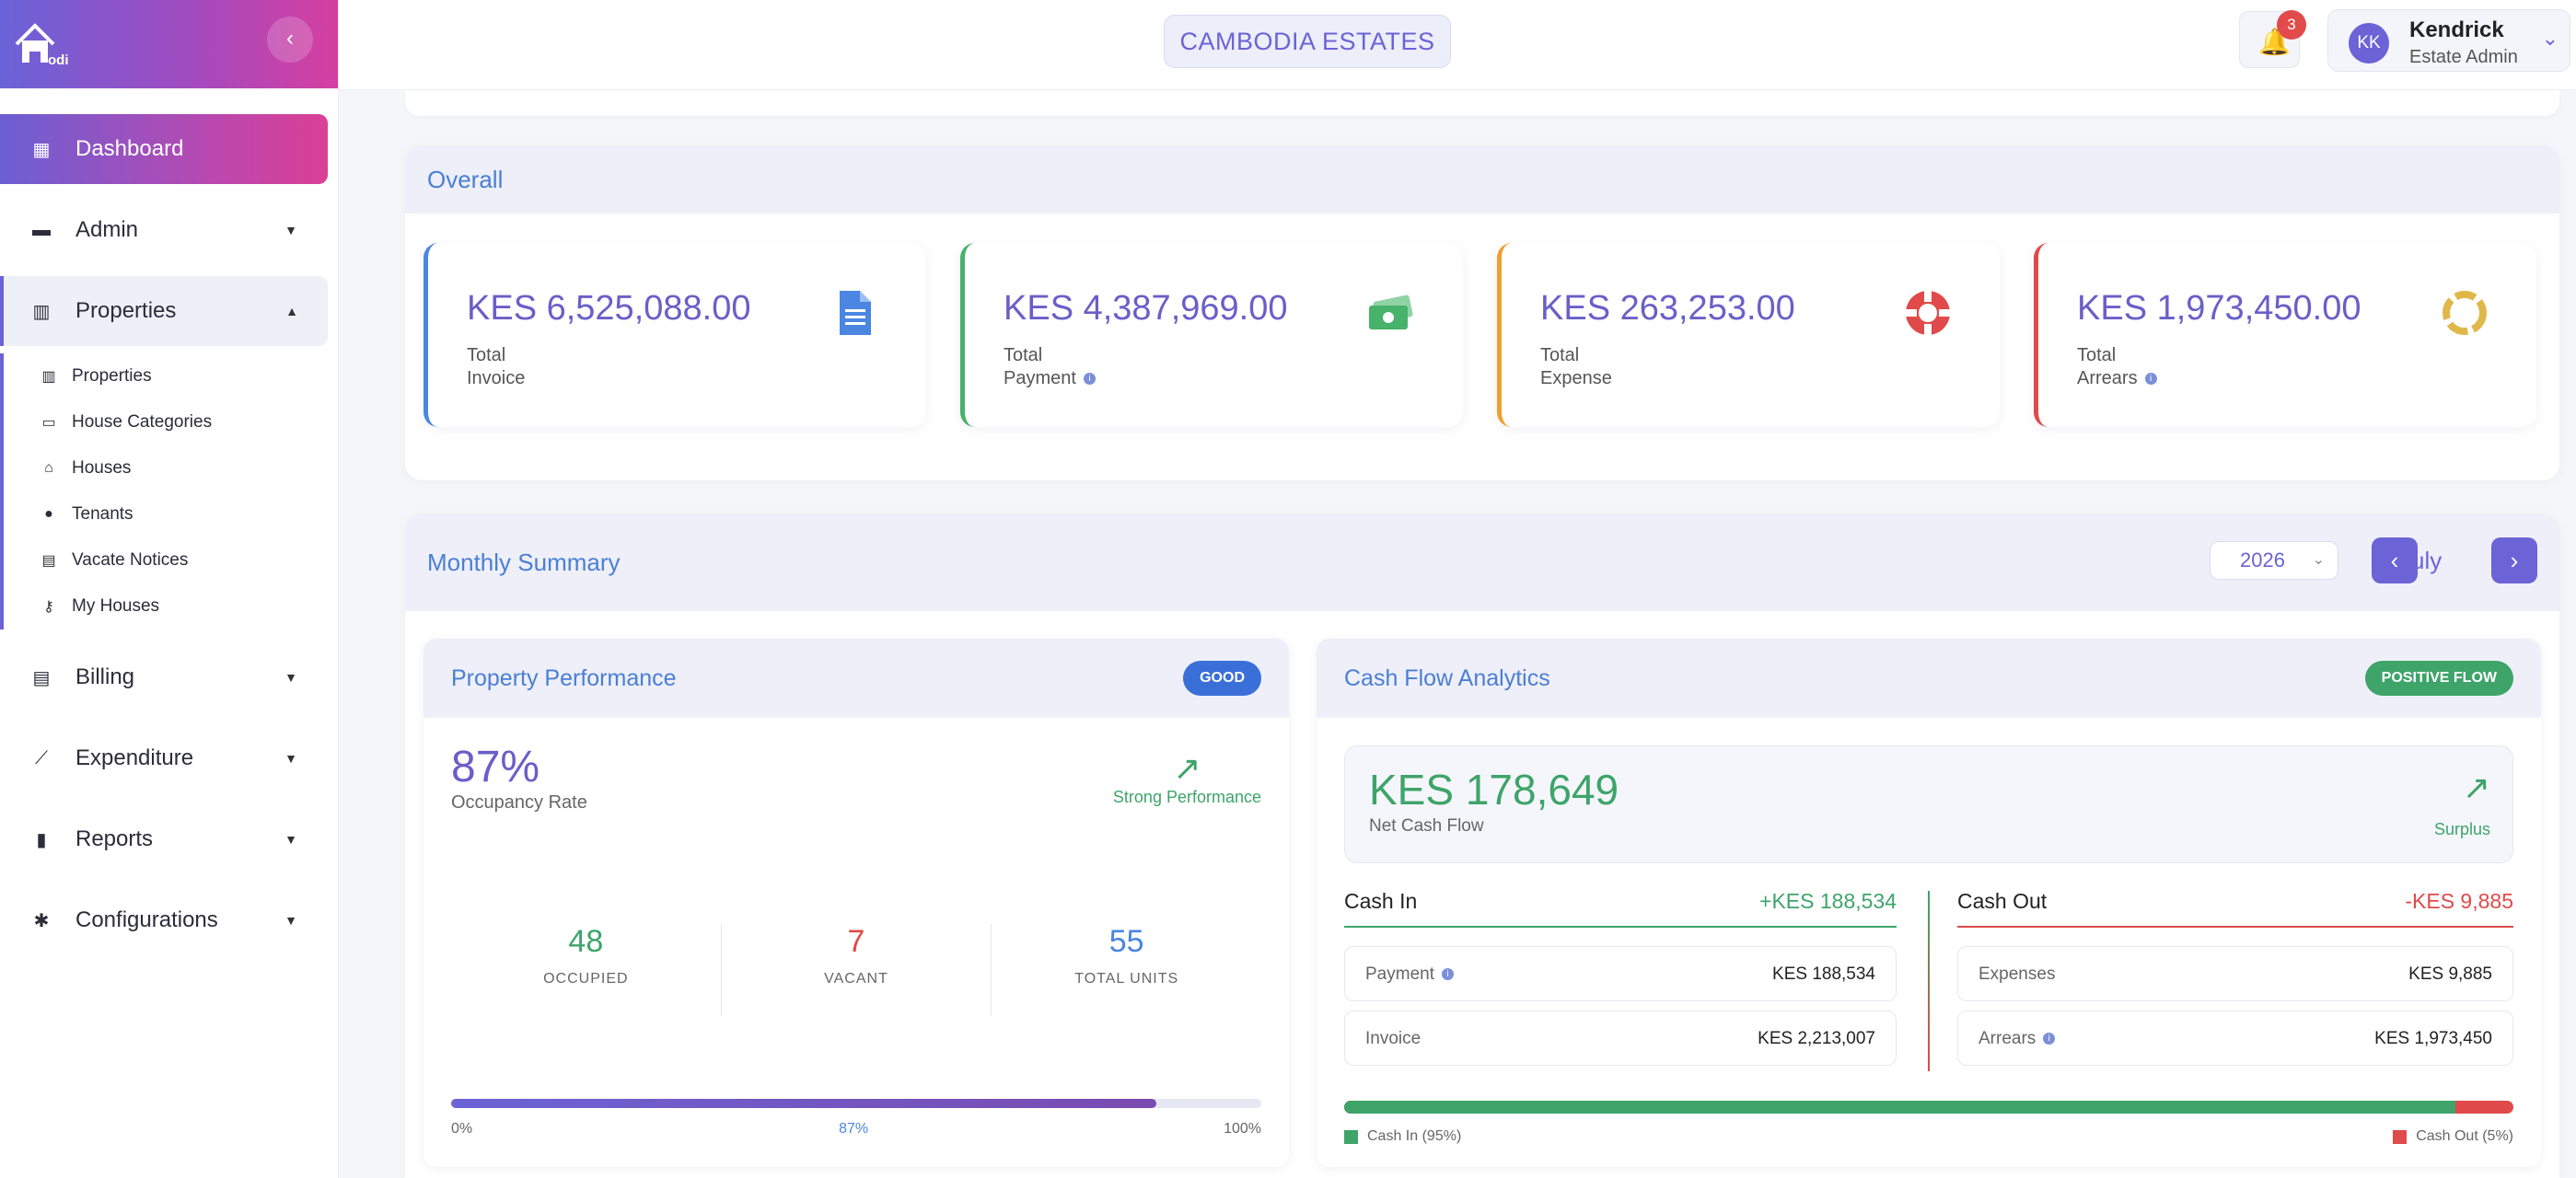 Image resolution: width=2576 pixels, height=1178 pixels. Describe the element at coordinates (2395, 560) in the screenshot. I see `prev-month-button: ‹` at that location.